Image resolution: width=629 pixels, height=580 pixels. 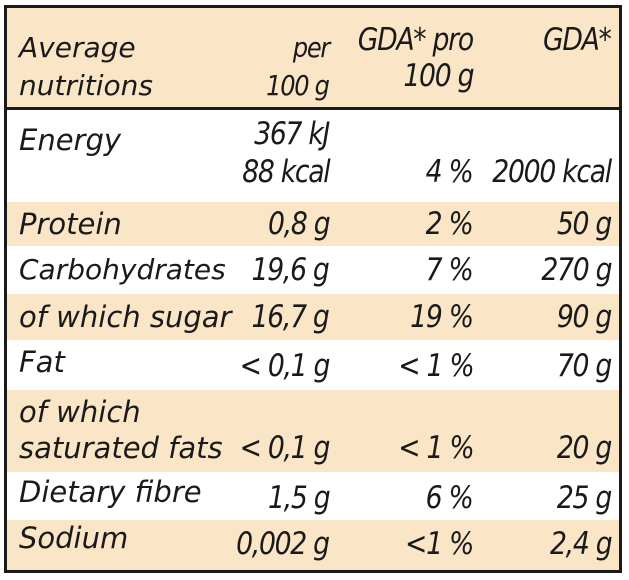 I want to click on gda-amount: 20 g, so click(x=584, y=448).